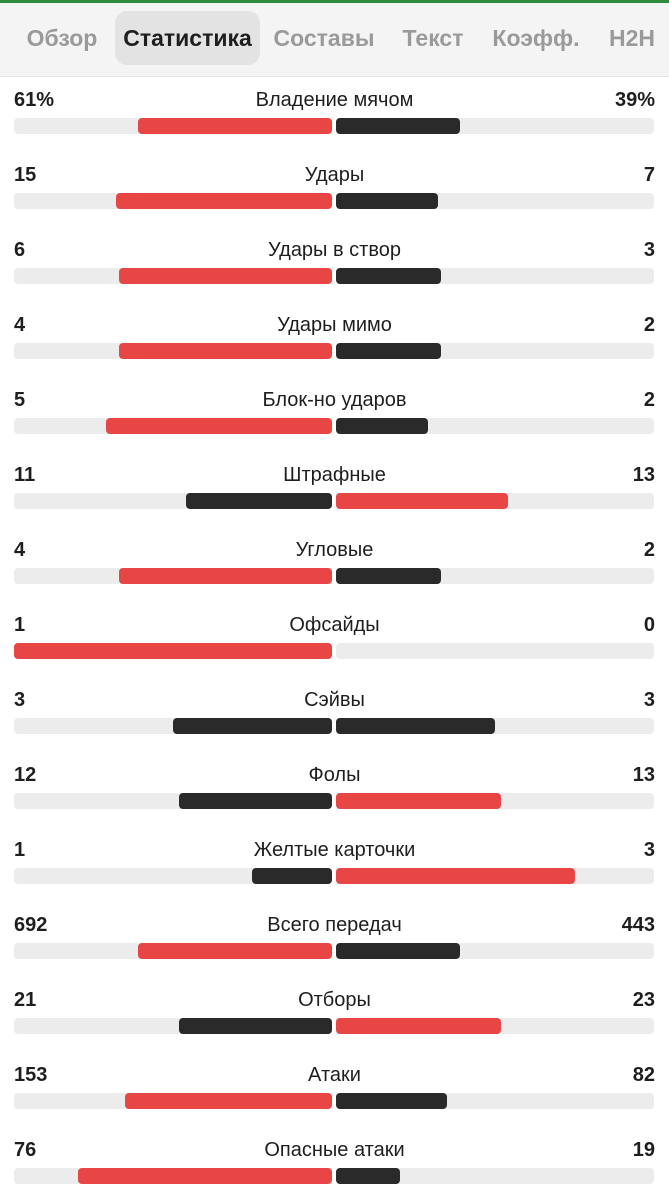 Image resolution: width=669 pixels, height=1202 pixels. What do you see at coordinates (643, 1000) in the screenshot?
I see `away-value: 23` at bounding box center [643, 1000].